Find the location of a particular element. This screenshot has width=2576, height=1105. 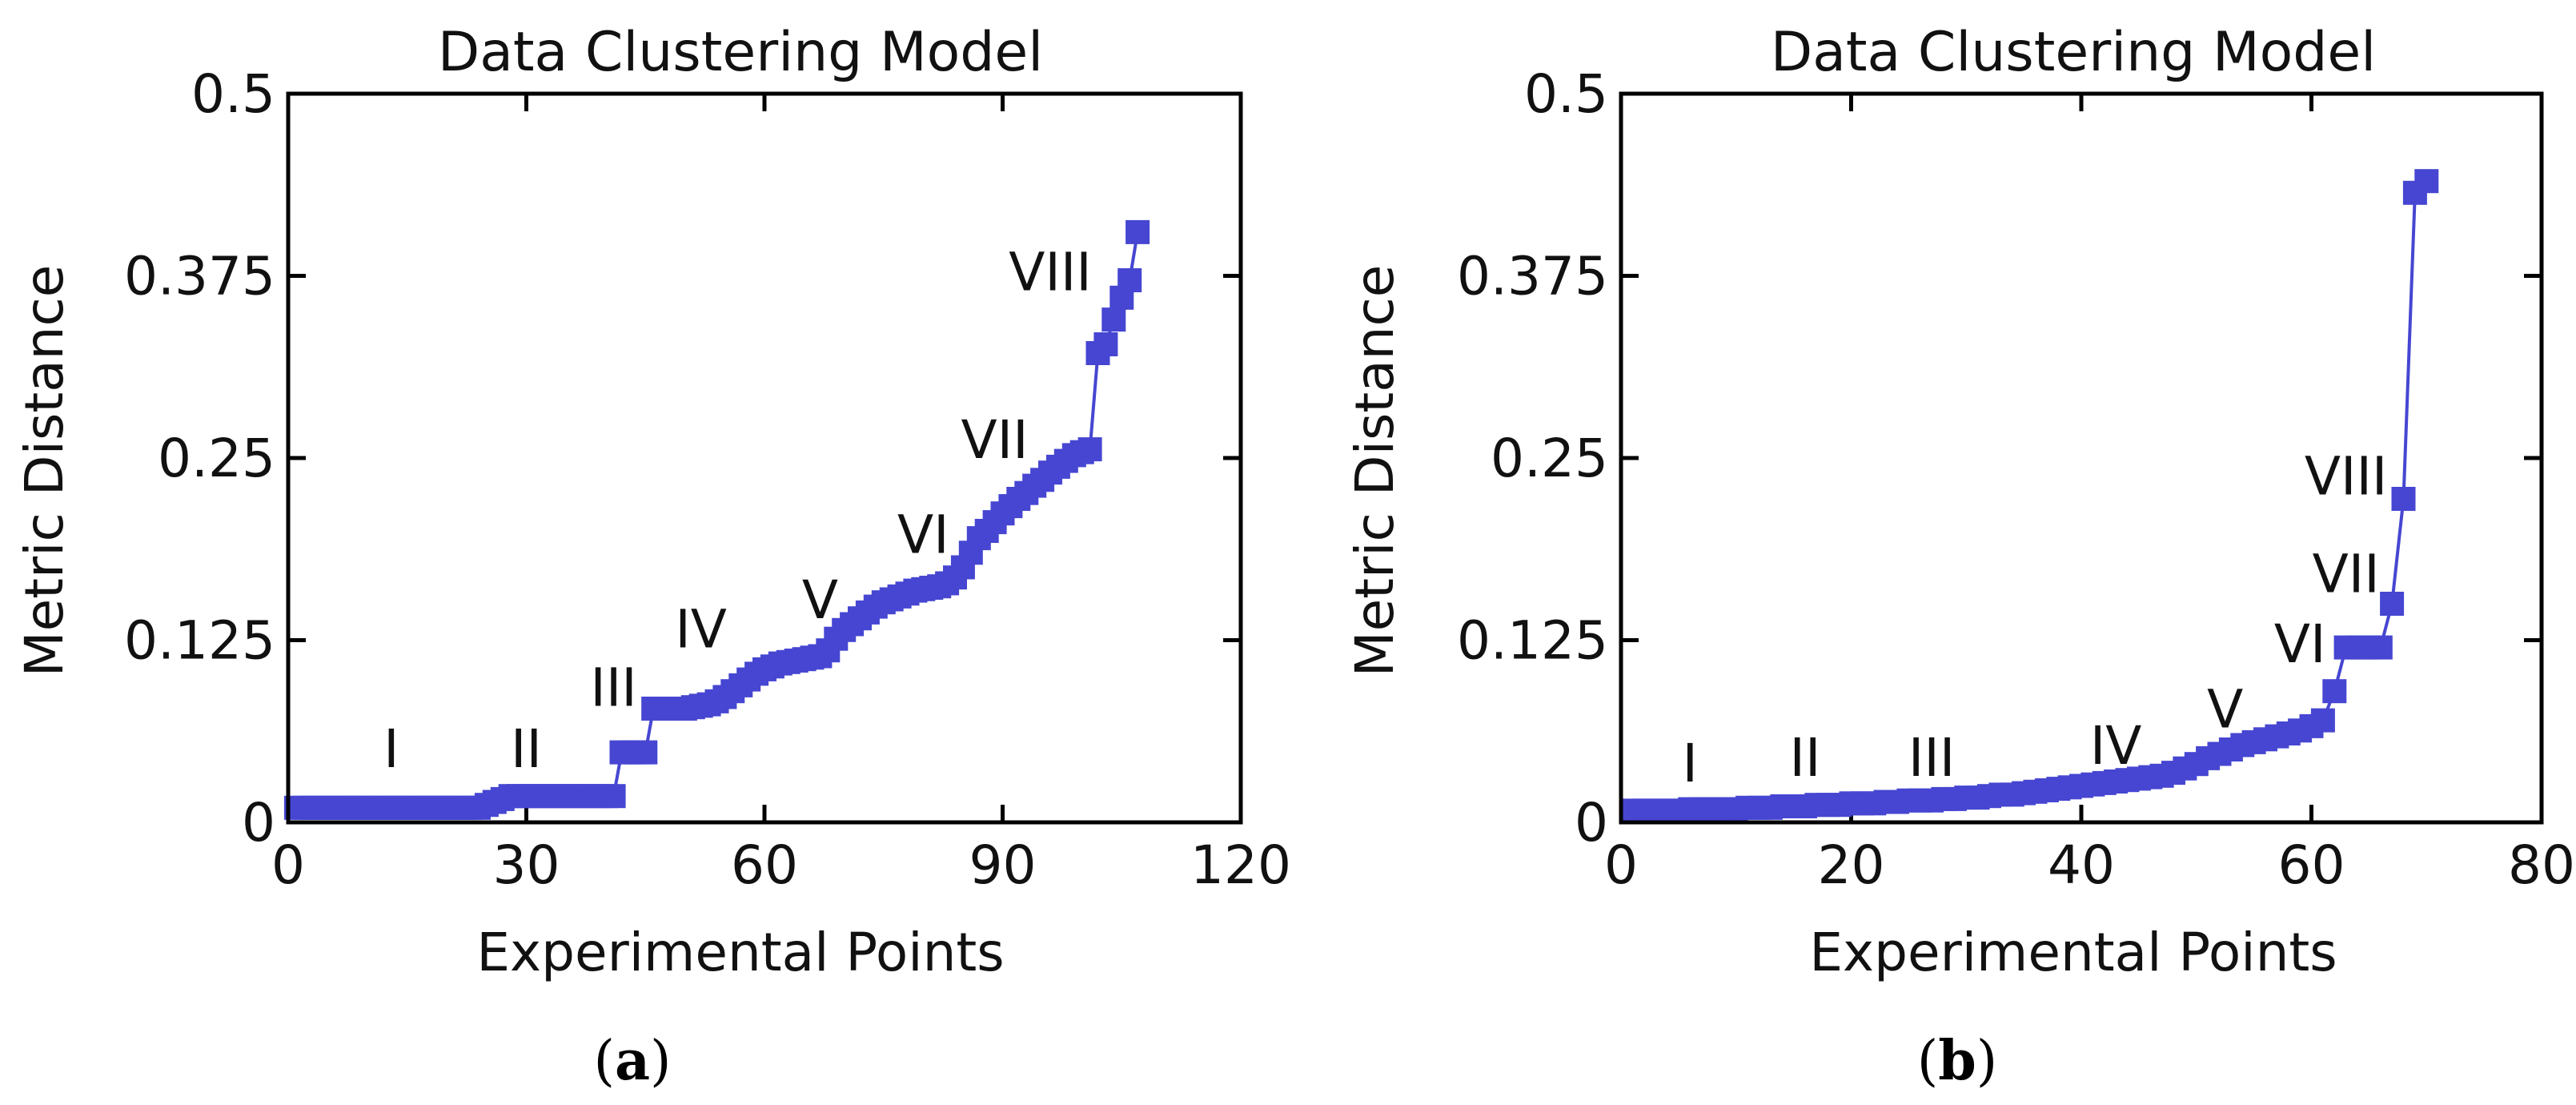

x-tick-label: 120 is located at coordinates (1240, 865).